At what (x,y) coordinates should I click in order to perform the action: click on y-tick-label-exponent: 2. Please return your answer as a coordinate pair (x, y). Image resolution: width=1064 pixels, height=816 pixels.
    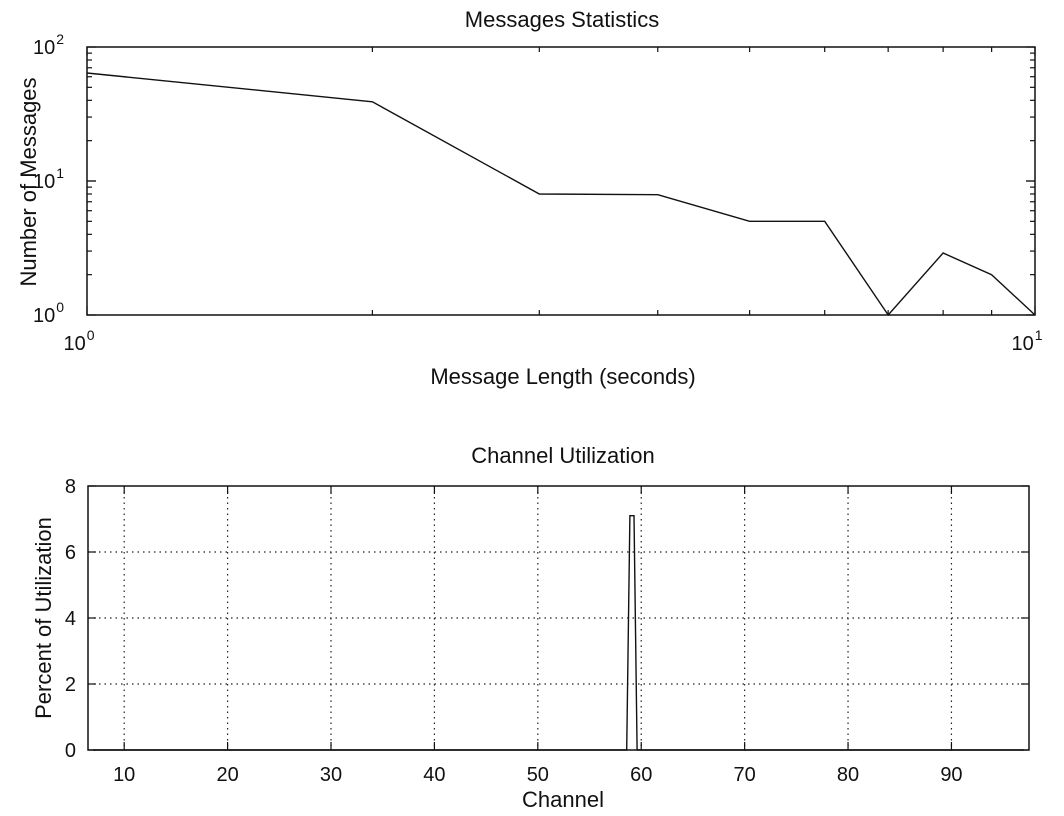
    Looking at the image, I should click on (60, 39).